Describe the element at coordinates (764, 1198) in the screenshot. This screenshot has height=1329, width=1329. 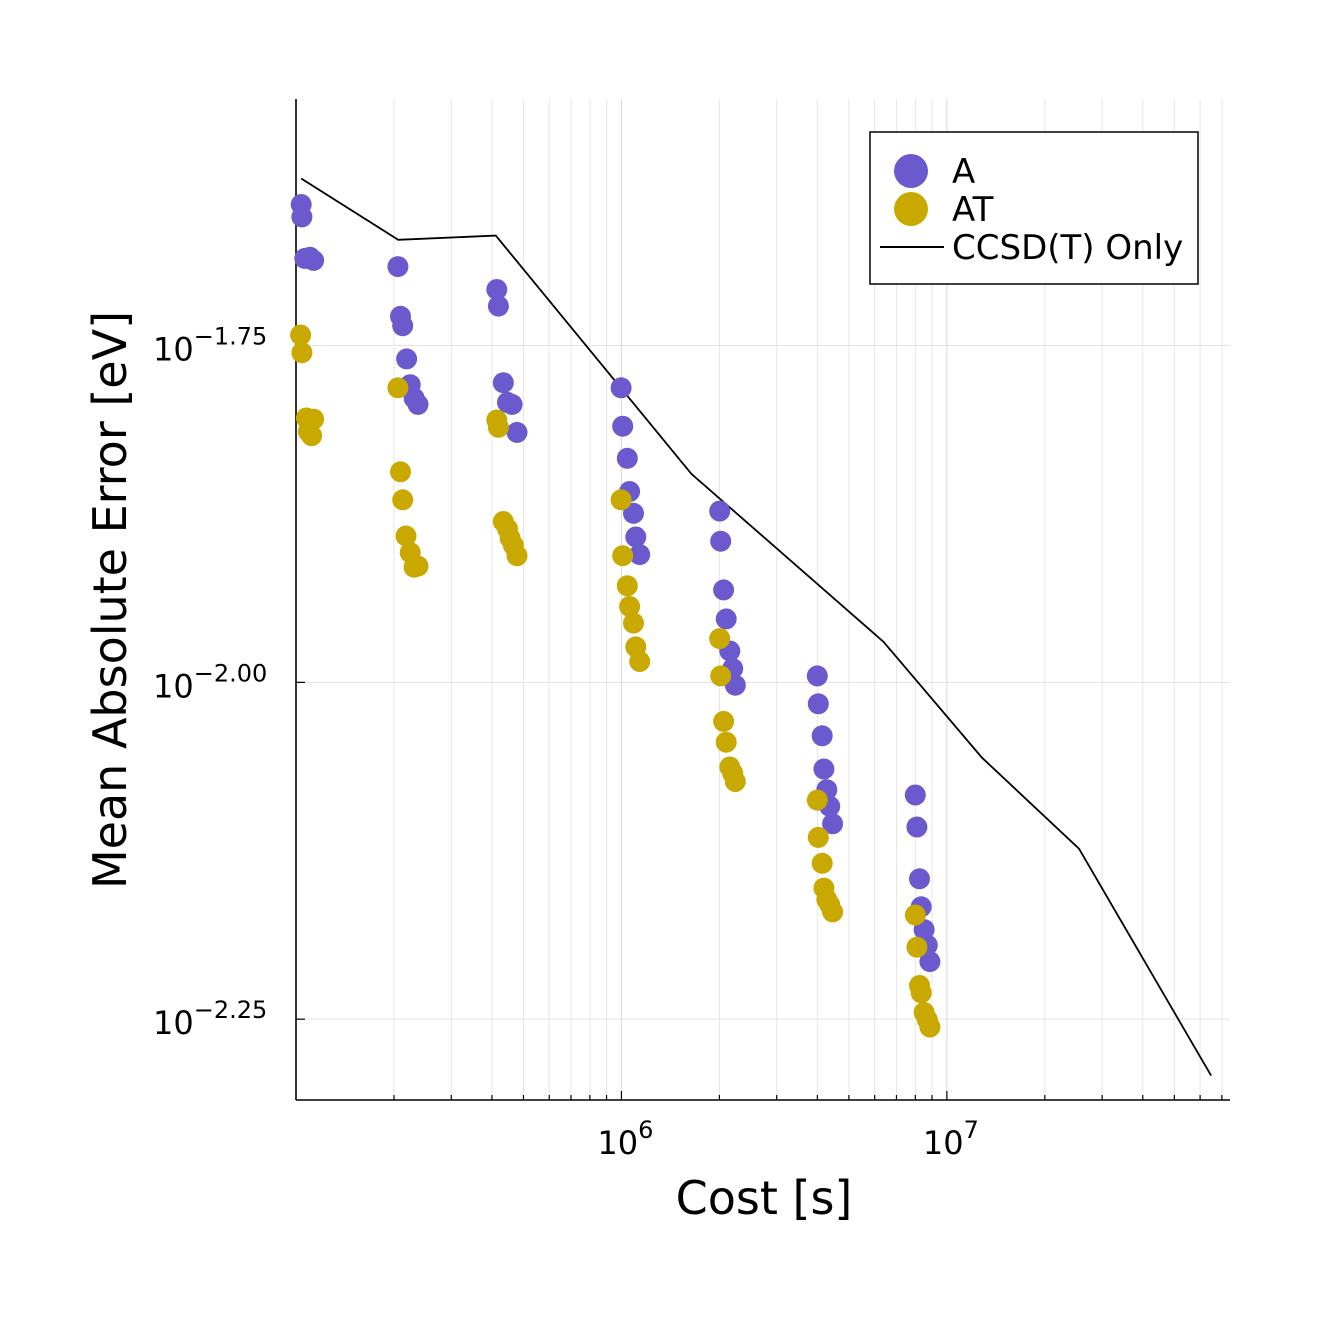
I see `x-axis-label: Cost [s]` at that location.